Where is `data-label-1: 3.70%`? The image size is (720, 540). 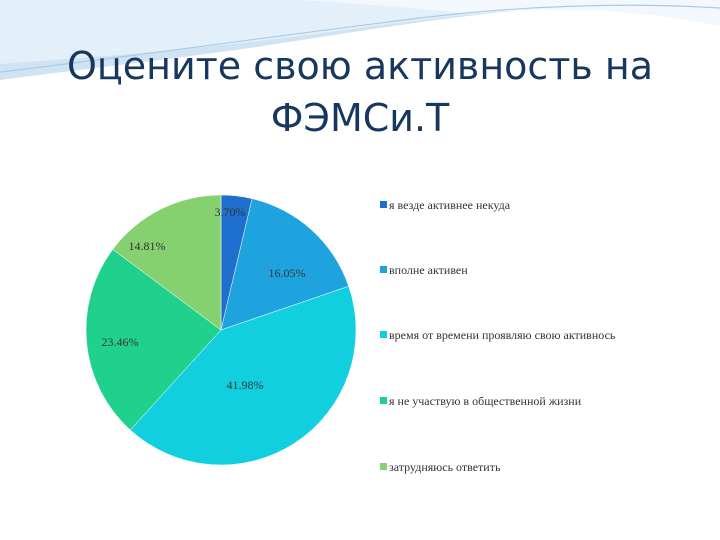
data-label-1: 3.70% is located at coordinates (230, 212).